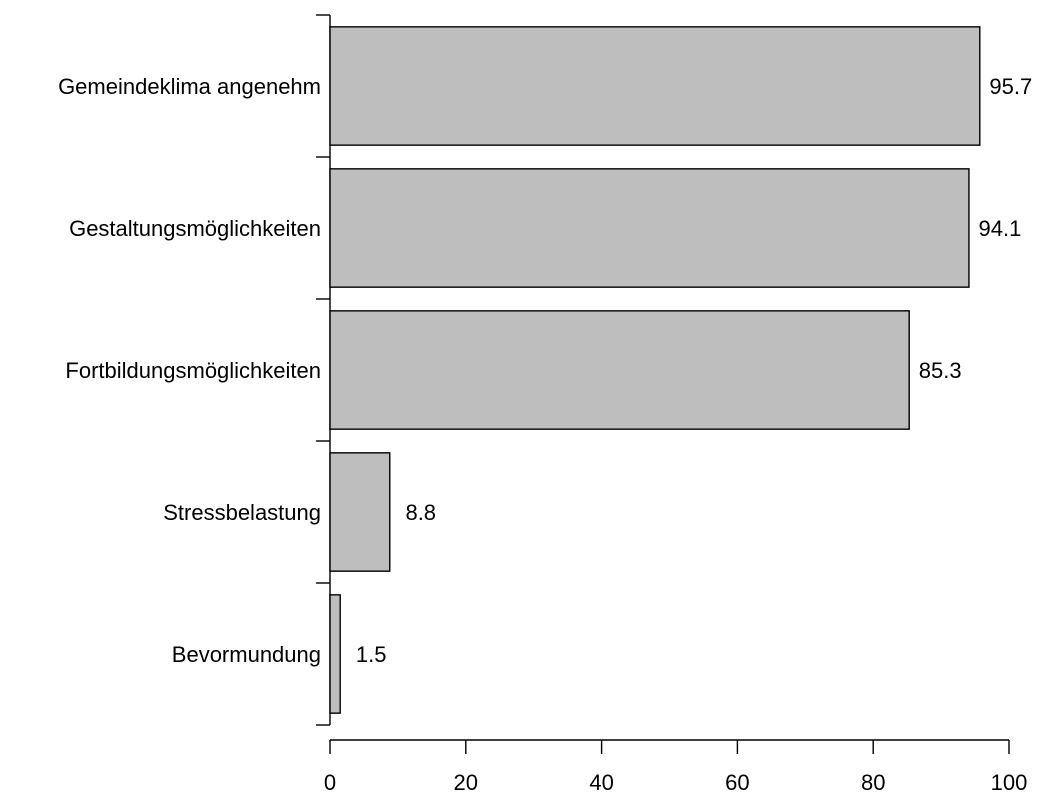 This screenshot has width=1046, height=806. What do you see at coordinates (601, 782) in the screenshot?
I see `x-tick-label: 40` at bounding box center [601, 782].